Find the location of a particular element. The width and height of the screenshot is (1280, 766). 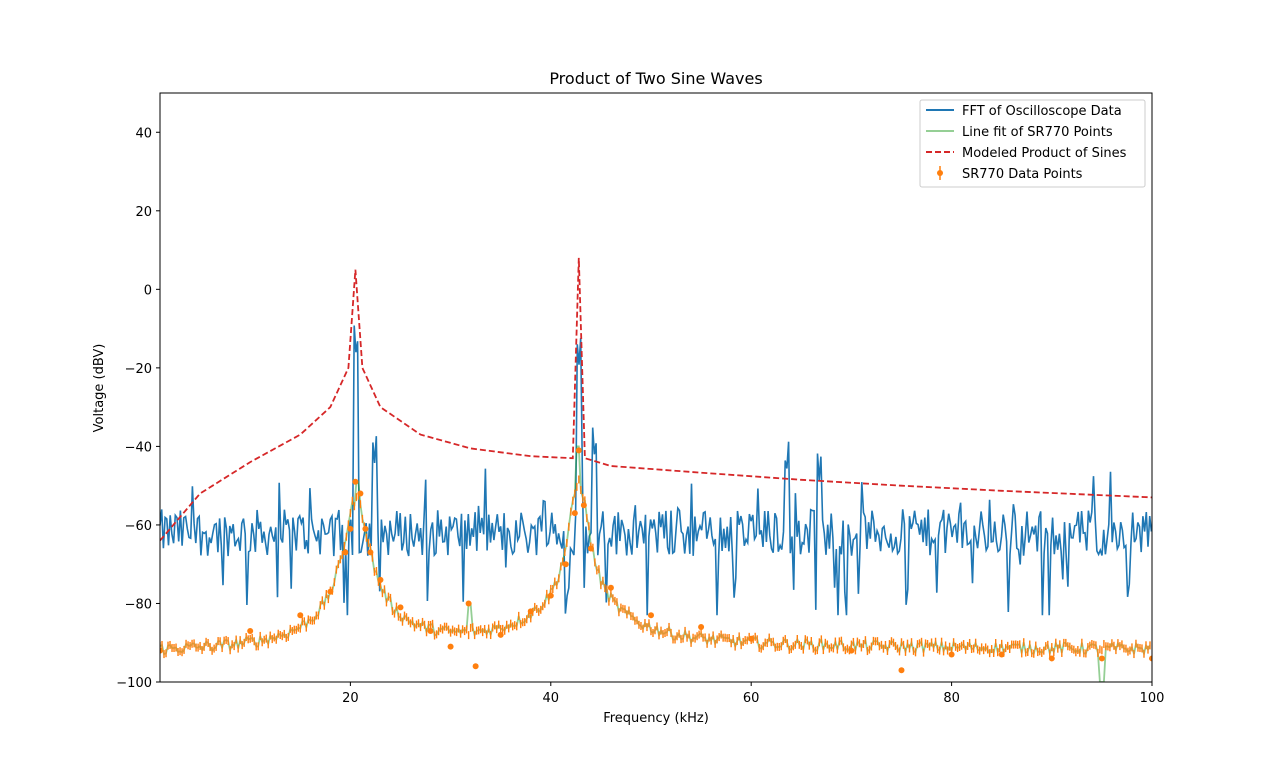

y-tick-label: −60 is located at coordinates (138, 526).